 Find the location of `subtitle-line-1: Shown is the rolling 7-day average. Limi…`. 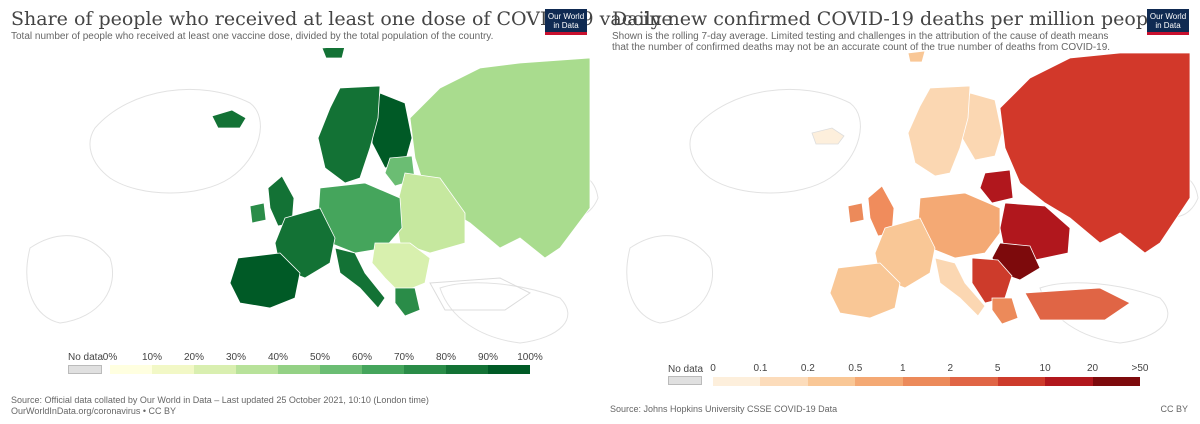

subtitle-line-1: Shown is the rolling 7-day average. Limi… is located at coordinates (860, 36).